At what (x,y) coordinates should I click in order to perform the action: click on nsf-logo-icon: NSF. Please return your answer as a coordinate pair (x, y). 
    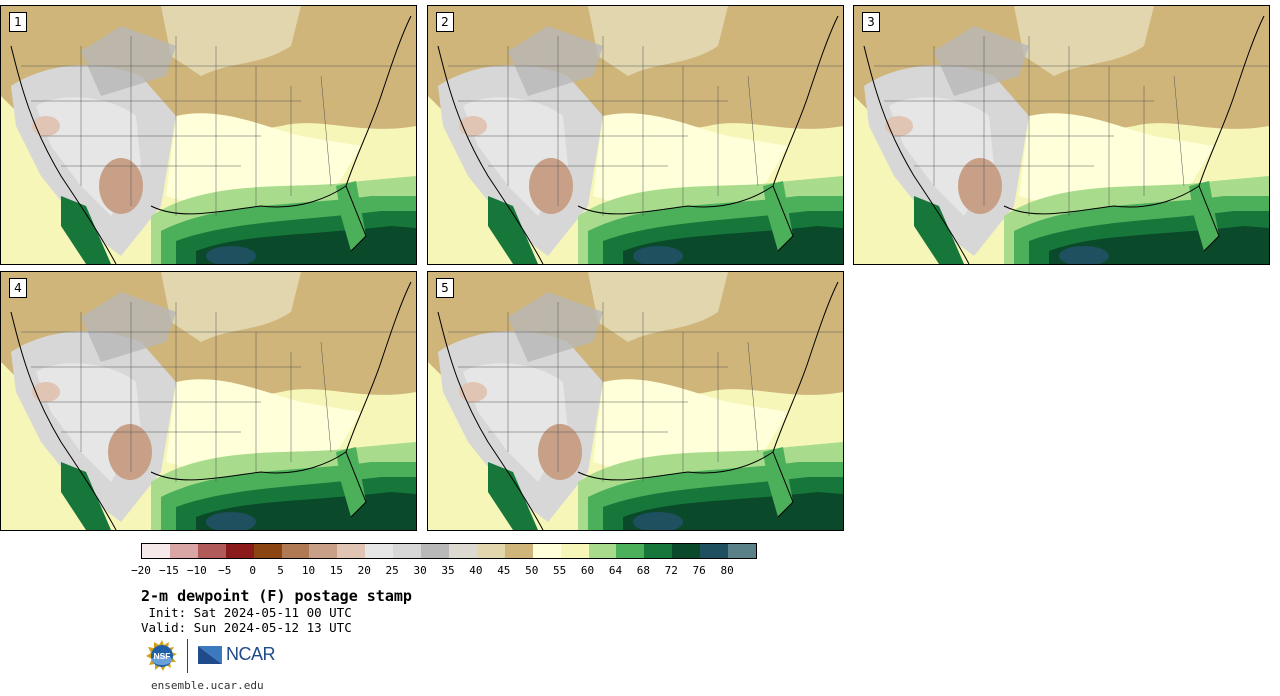
    Looking at the image, I should click on (161, 655).